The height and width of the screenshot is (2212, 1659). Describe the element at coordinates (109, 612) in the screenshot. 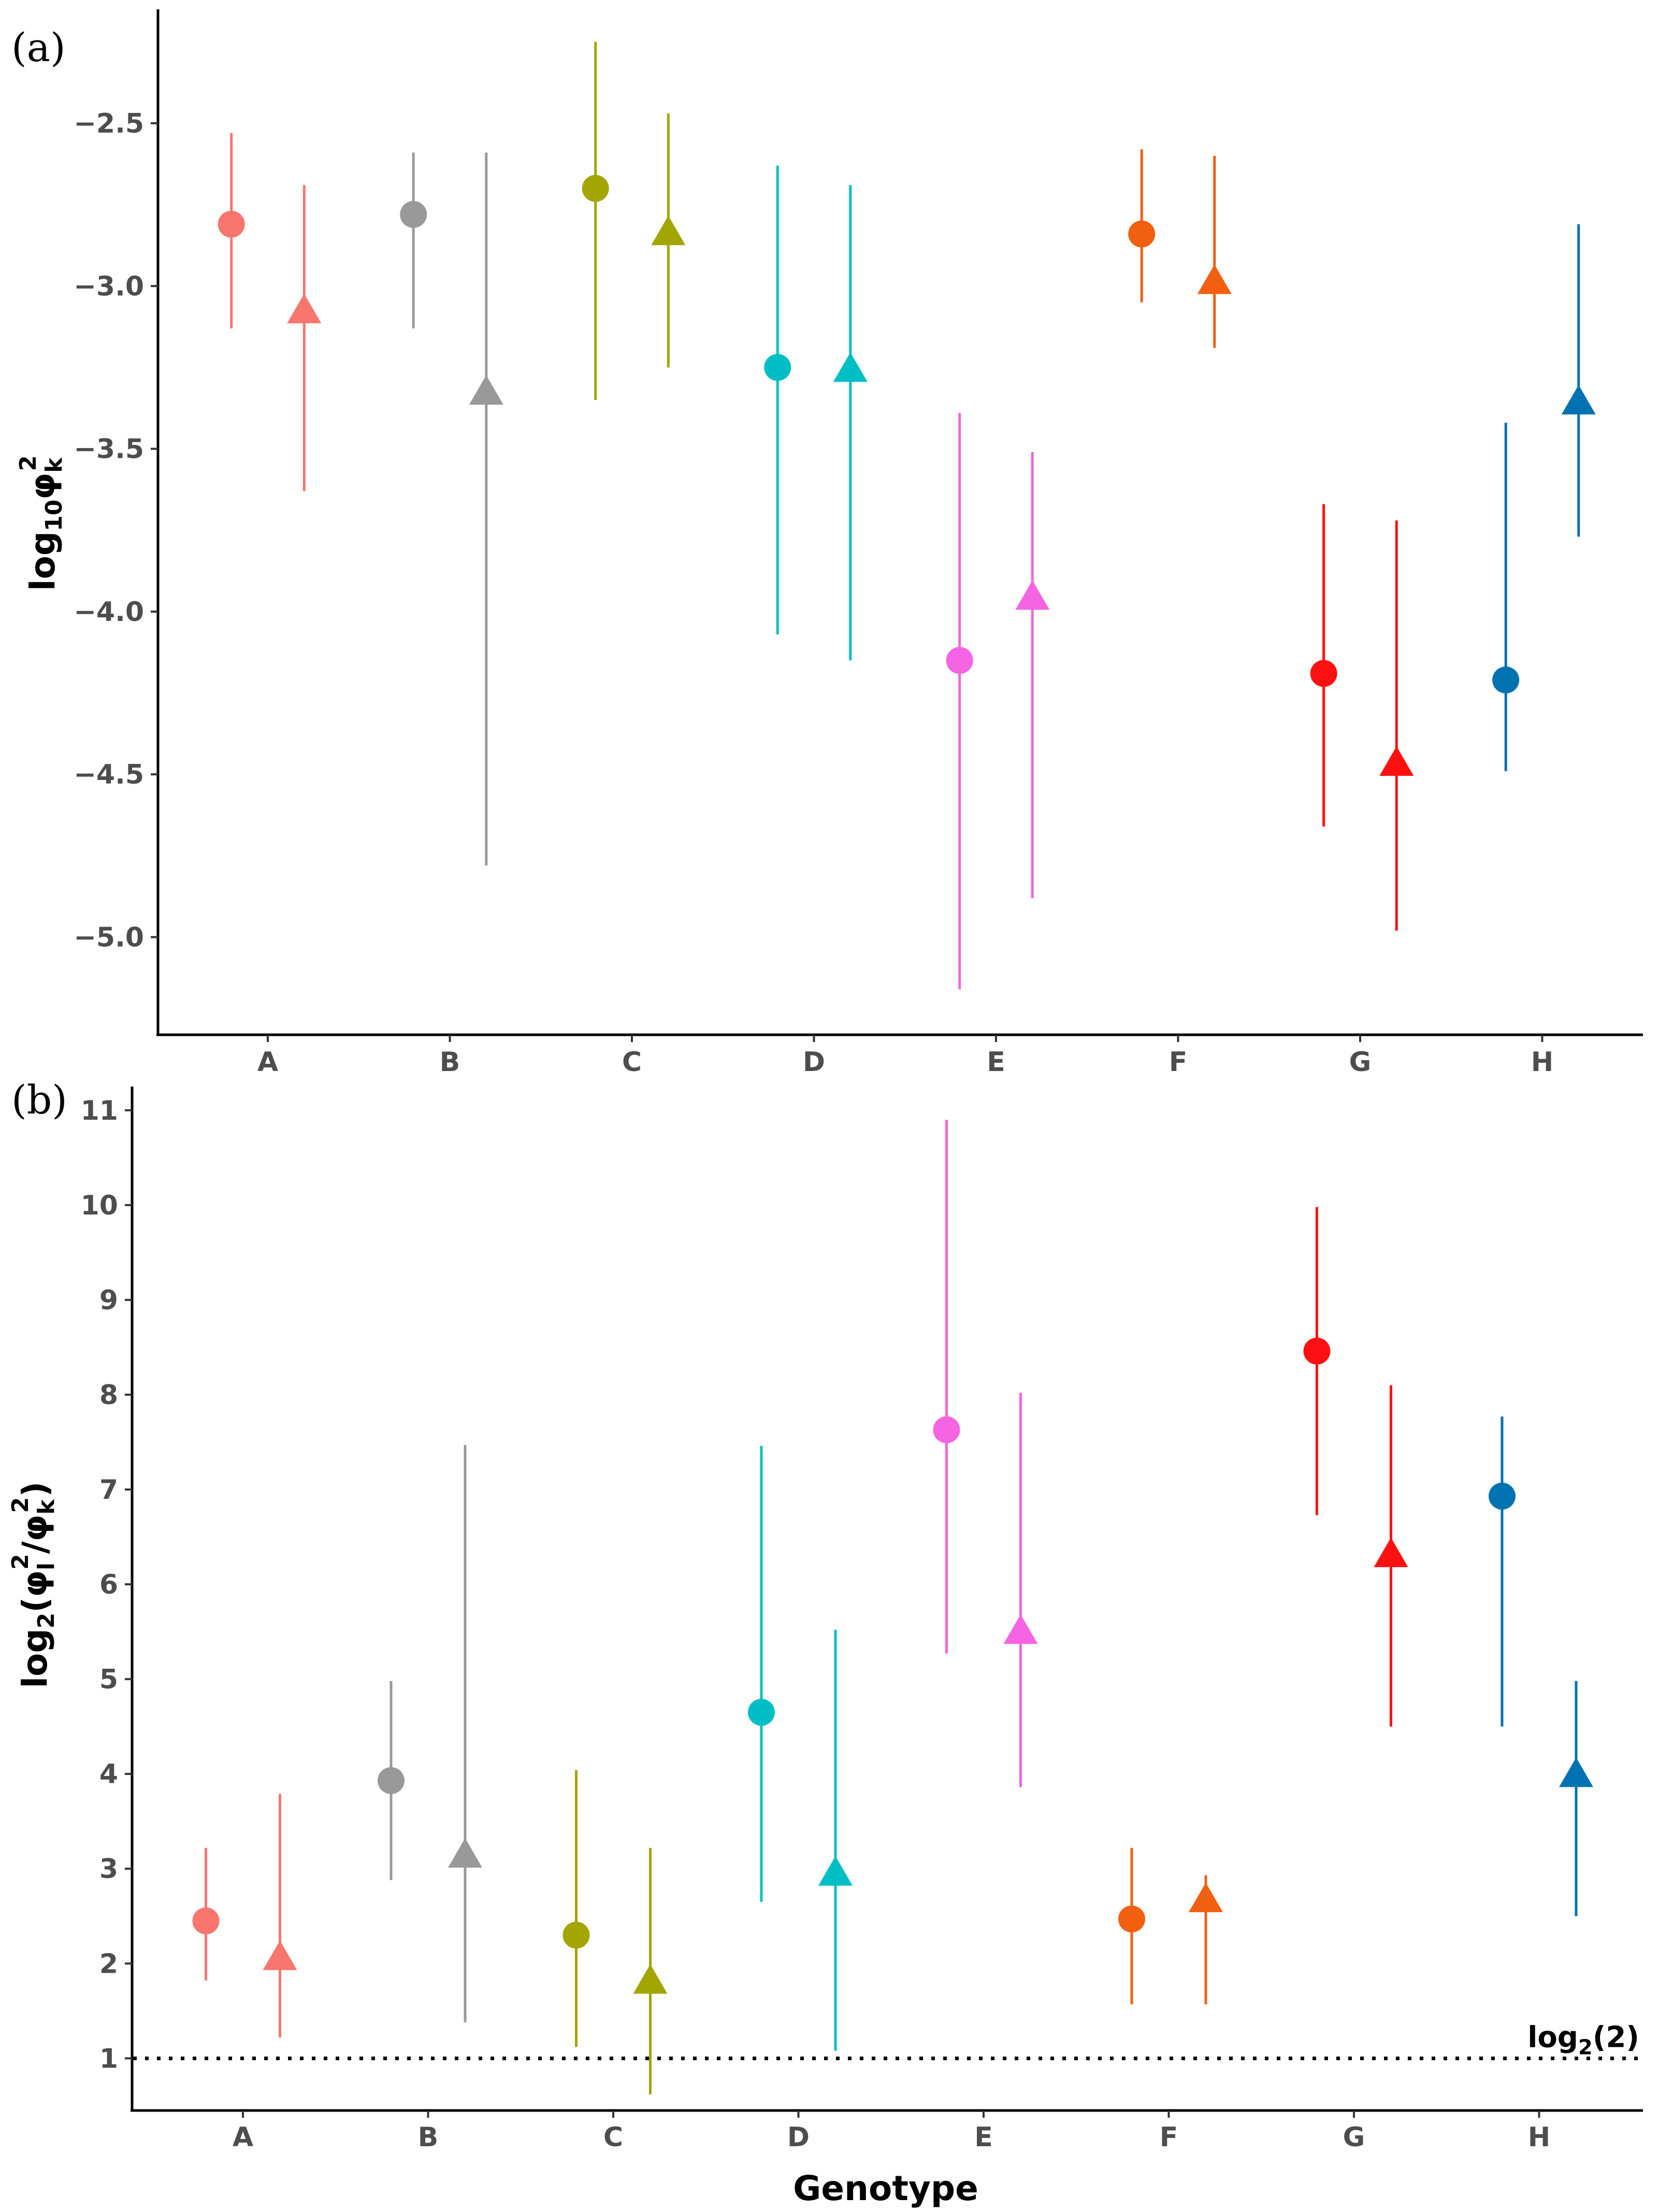

I see `y-tick-label: −4.0` at that location.